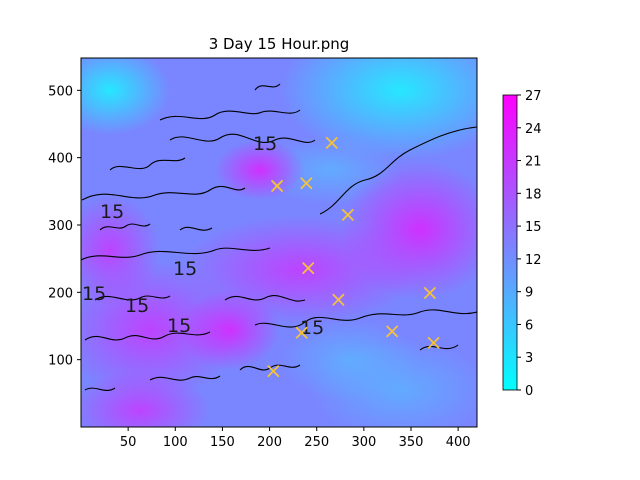 The height and width of the screenshot is (480, 640). I want to click on y-tick-label: 100, so click(60, 361).